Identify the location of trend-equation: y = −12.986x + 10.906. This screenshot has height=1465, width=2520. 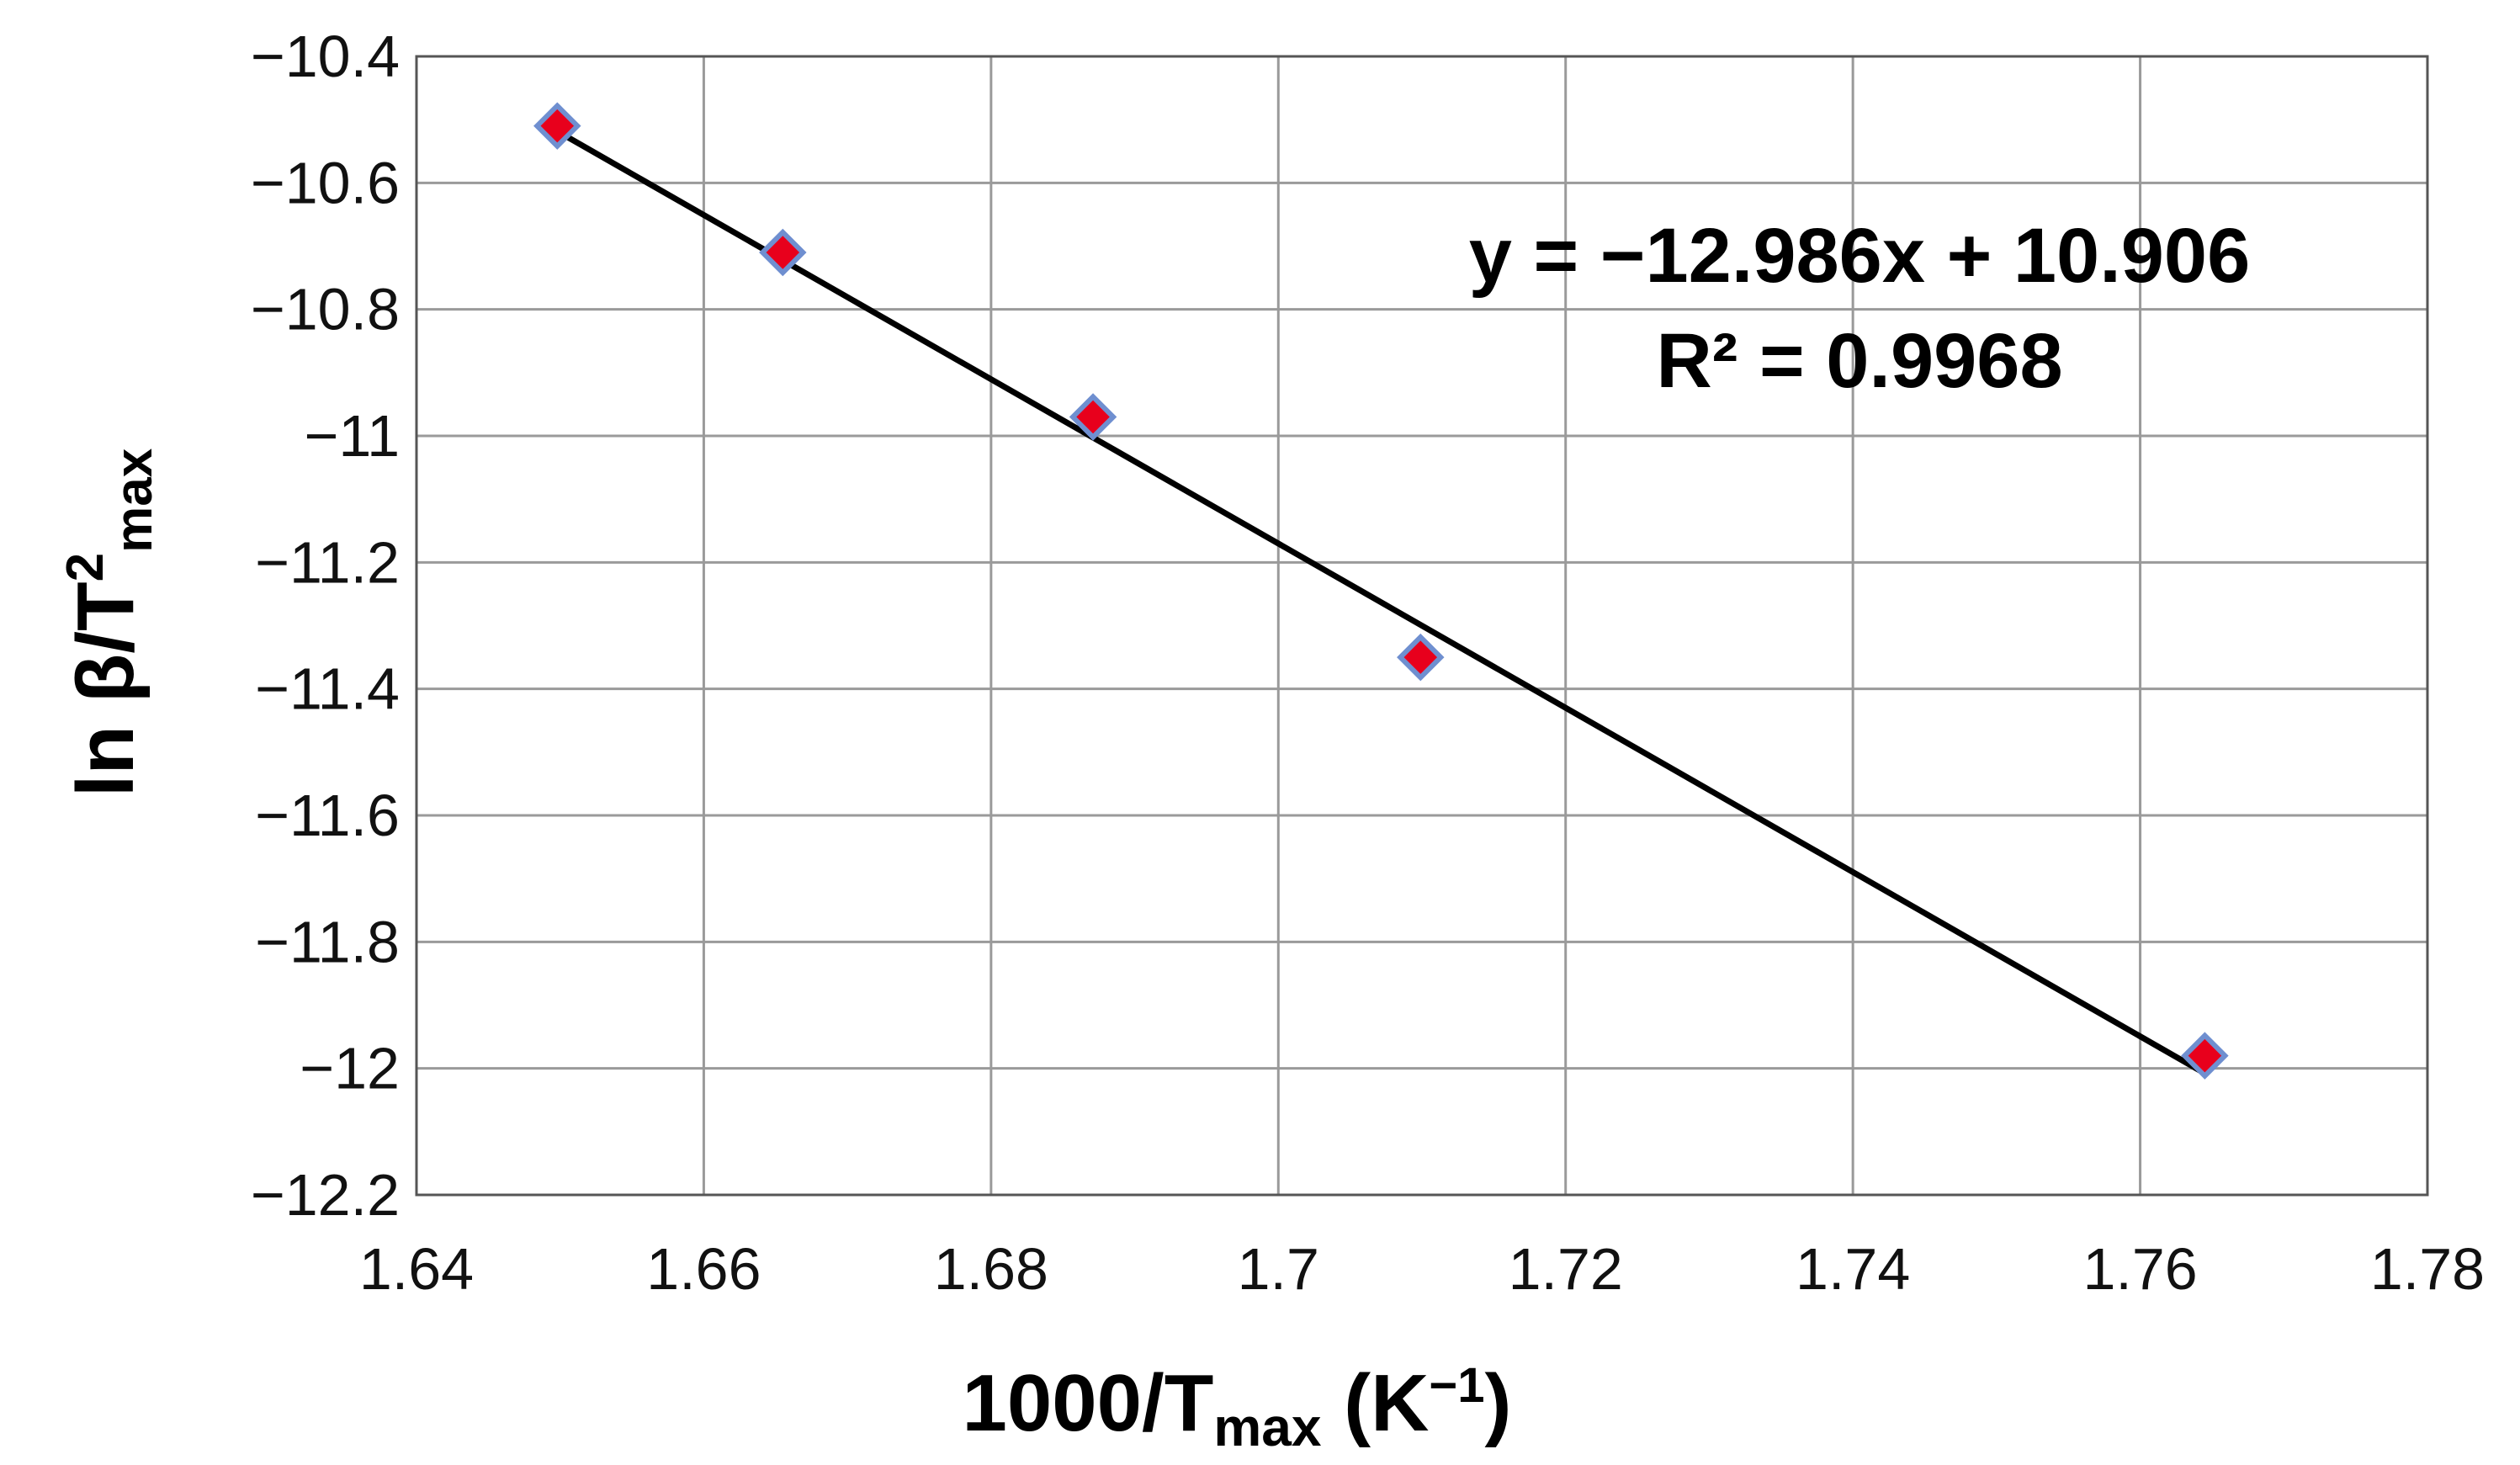
(1860, 256).